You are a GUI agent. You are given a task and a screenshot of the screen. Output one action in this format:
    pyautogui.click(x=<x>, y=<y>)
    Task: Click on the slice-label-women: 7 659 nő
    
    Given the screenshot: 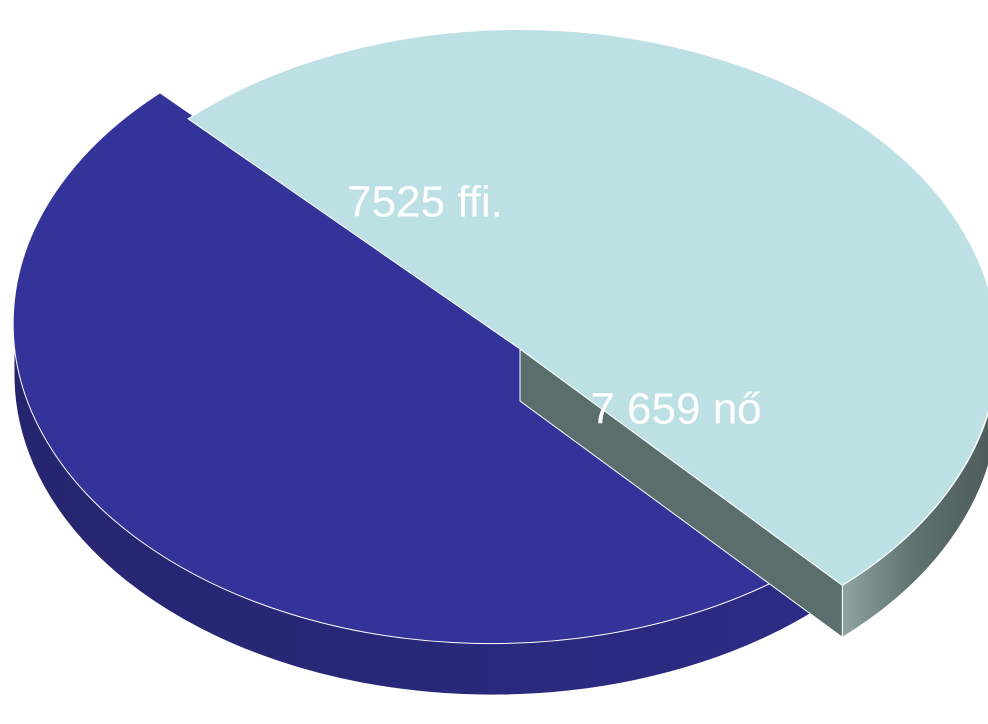 What is the action you would take?
    pyautogui.click(x=675, y=409)
    